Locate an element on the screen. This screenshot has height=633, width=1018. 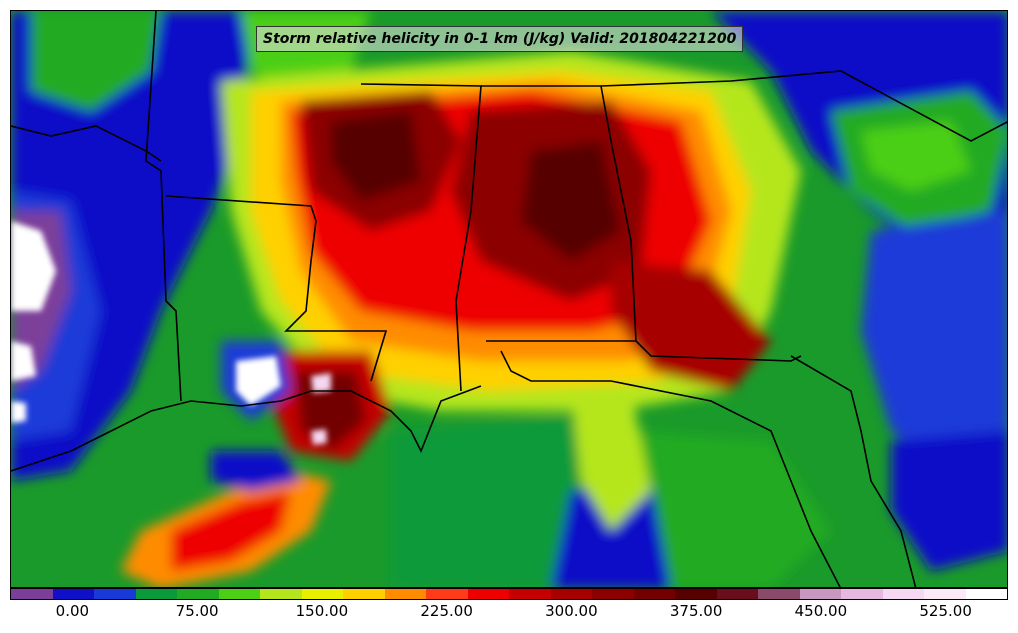
colorbar-tick-label: 525.00 is located at coordinates (945, 611).